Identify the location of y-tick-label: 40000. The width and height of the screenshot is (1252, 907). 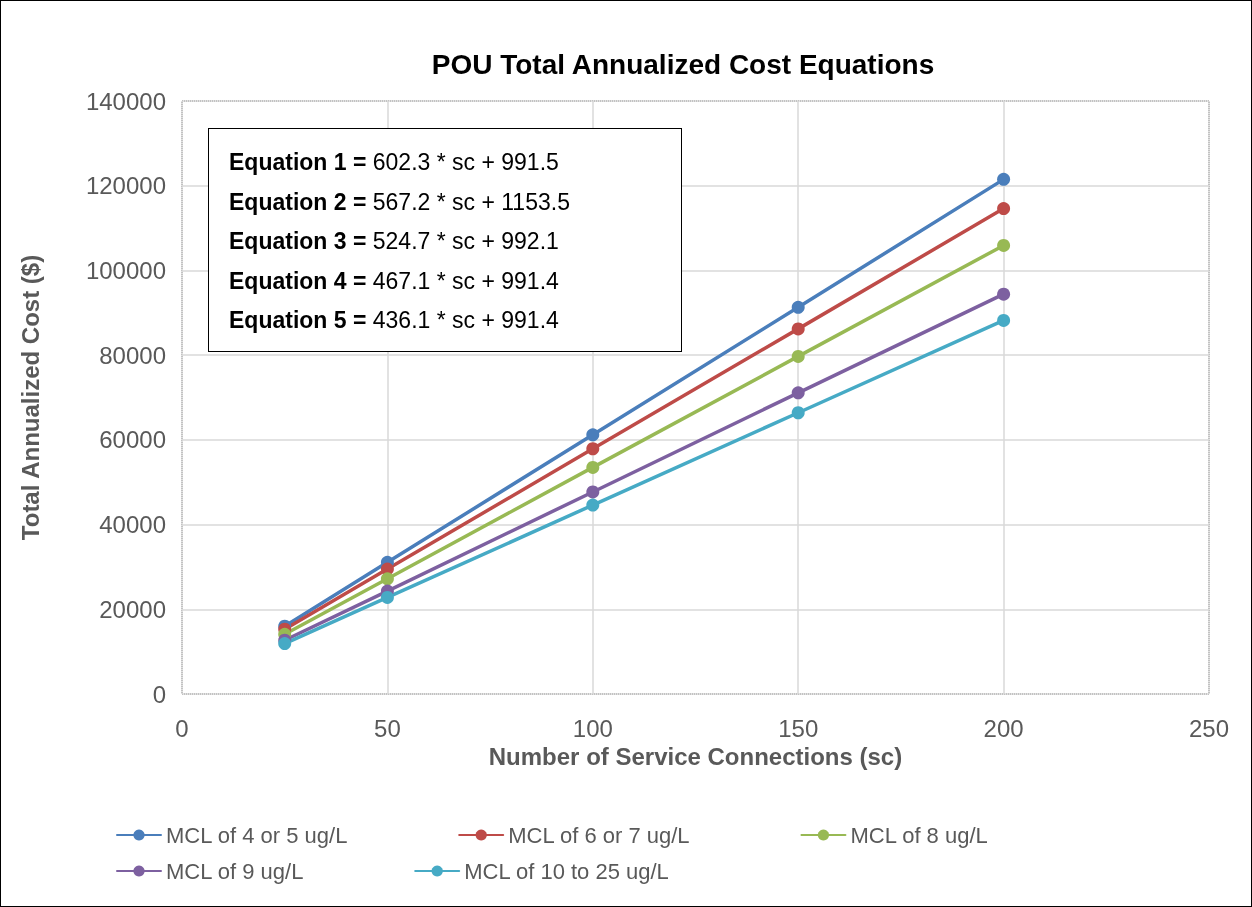
(132, 525).